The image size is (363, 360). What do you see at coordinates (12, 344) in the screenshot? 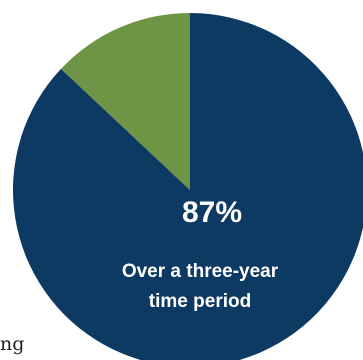
I see `background-text-fragment: ng` at bounding box center [12, 344].